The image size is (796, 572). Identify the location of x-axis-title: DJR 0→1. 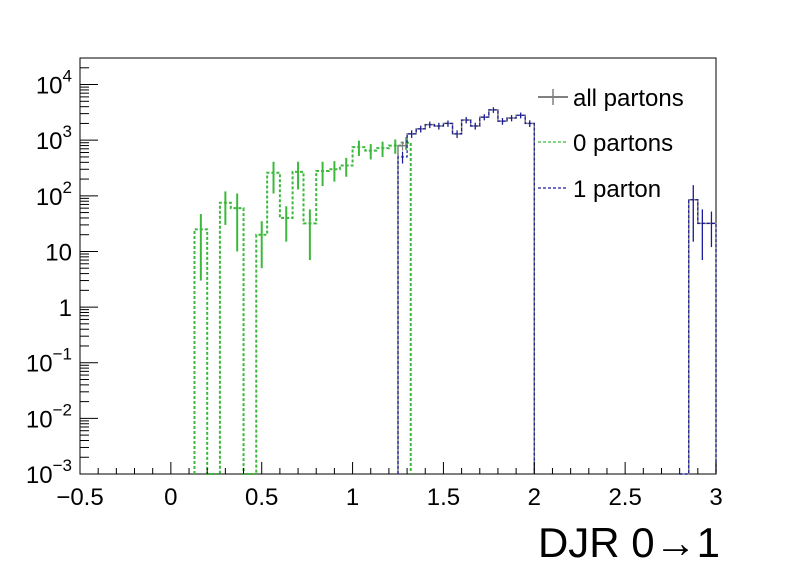
(629, 542).